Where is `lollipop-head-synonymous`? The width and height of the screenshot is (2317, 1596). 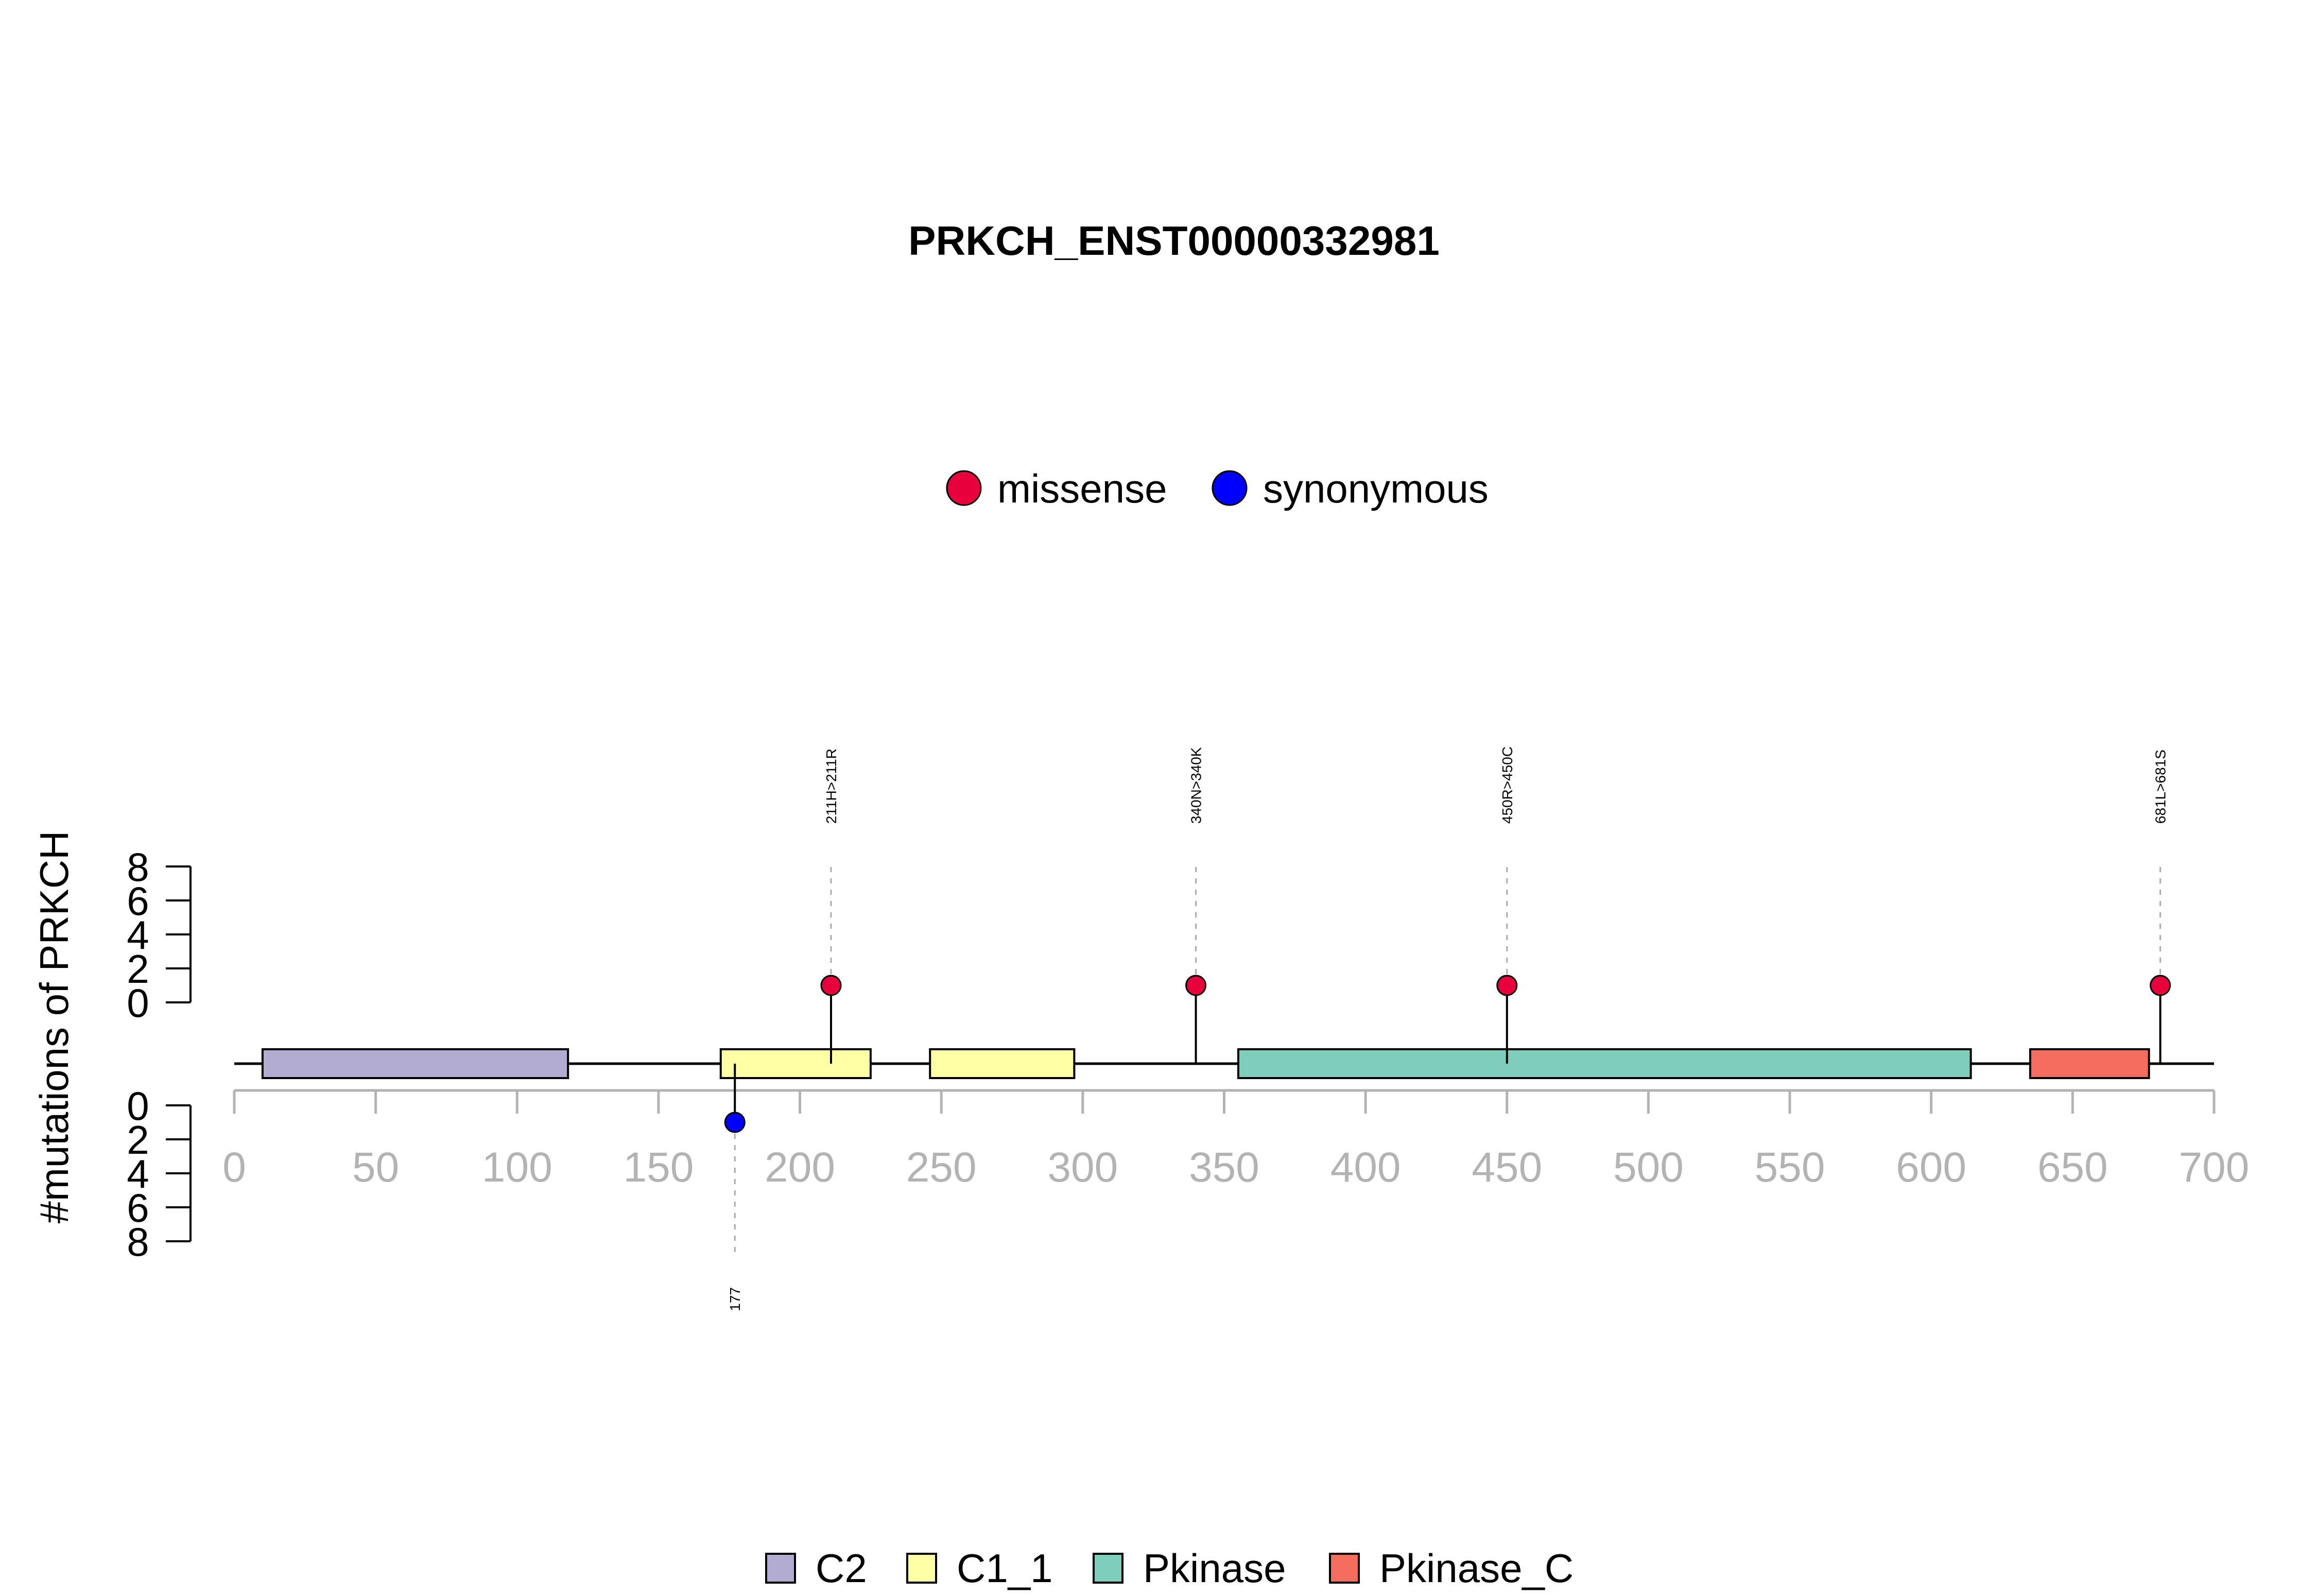
lollipop-head-synonymous is located at coordinates (735, 1122).